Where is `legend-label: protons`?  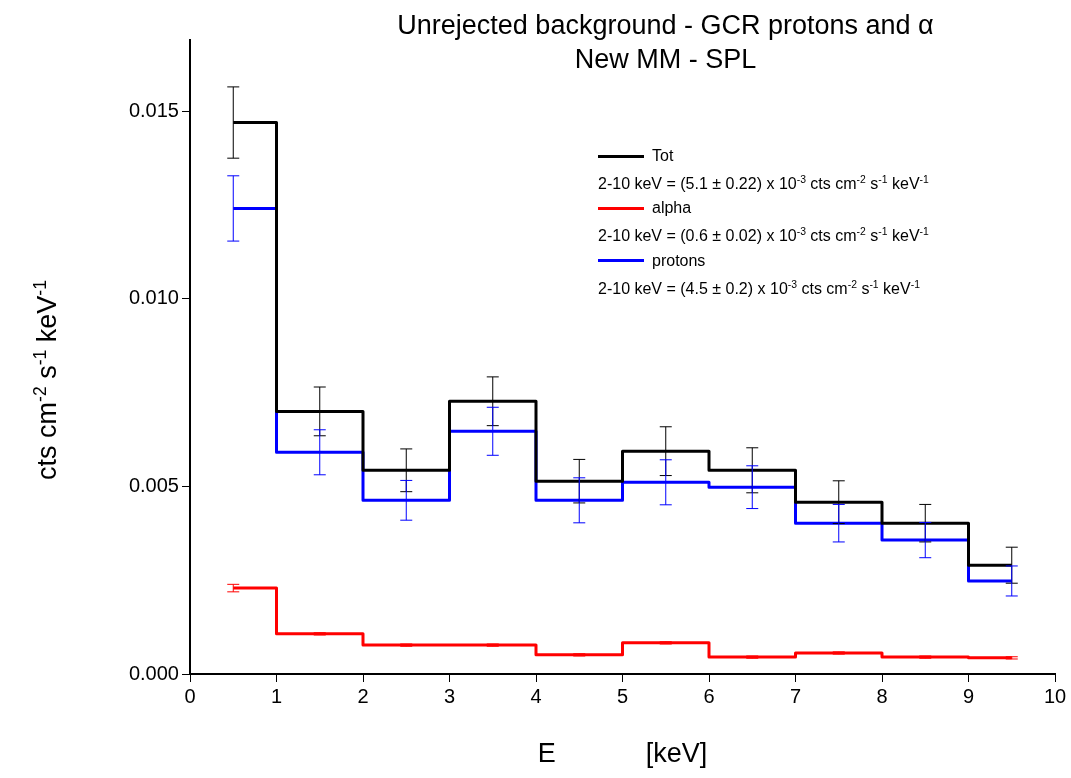
legend-label: protons is located at coordinates (679, 260).